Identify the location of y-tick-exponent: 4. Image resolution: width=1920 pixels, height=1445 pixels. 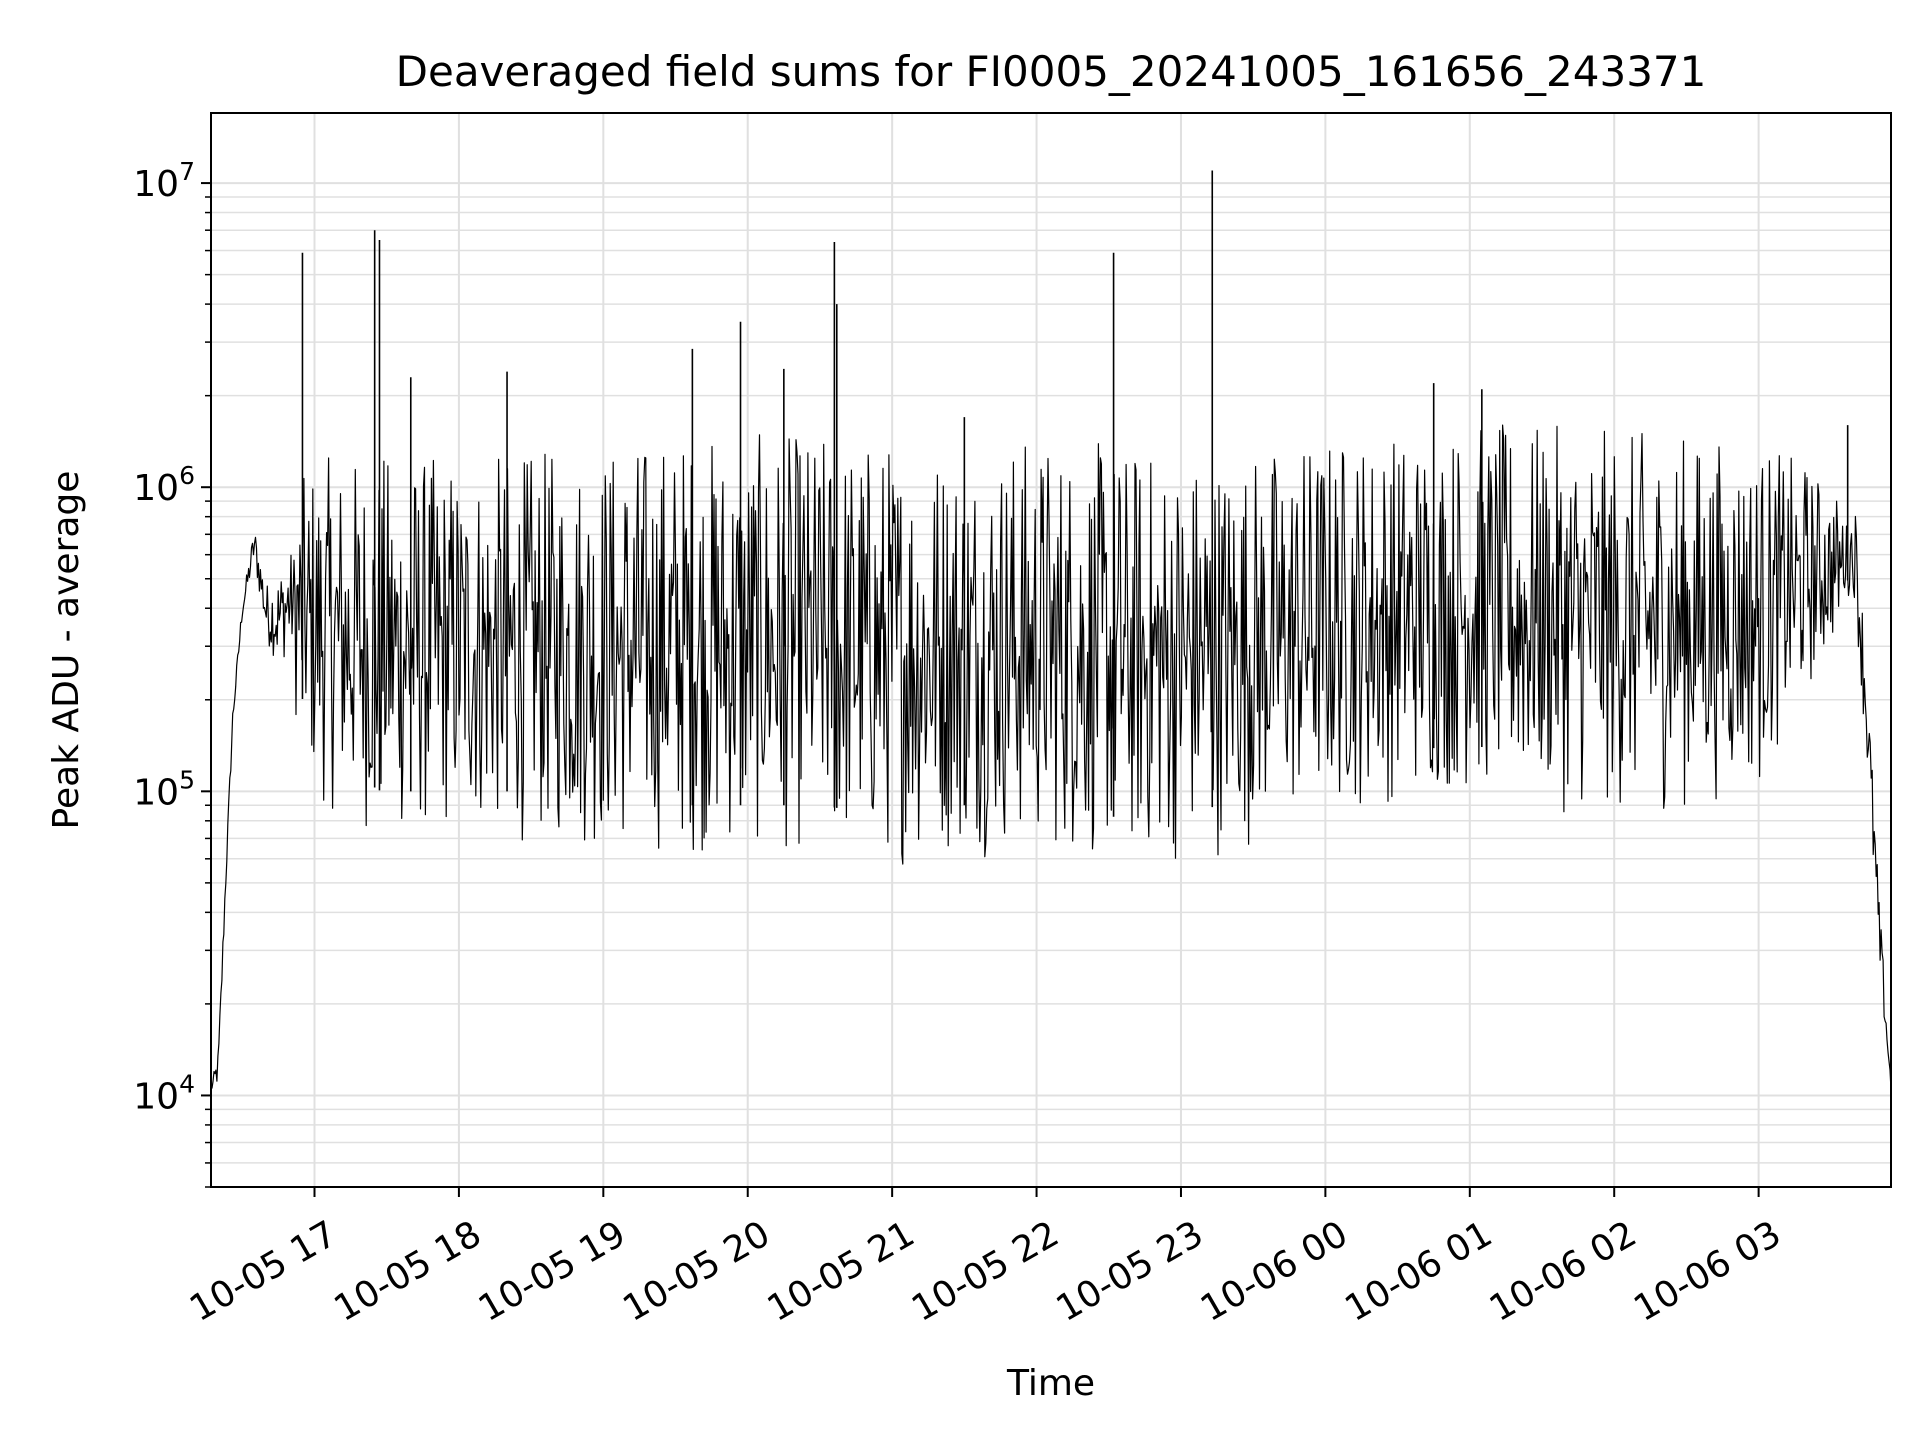
(187, 1083).